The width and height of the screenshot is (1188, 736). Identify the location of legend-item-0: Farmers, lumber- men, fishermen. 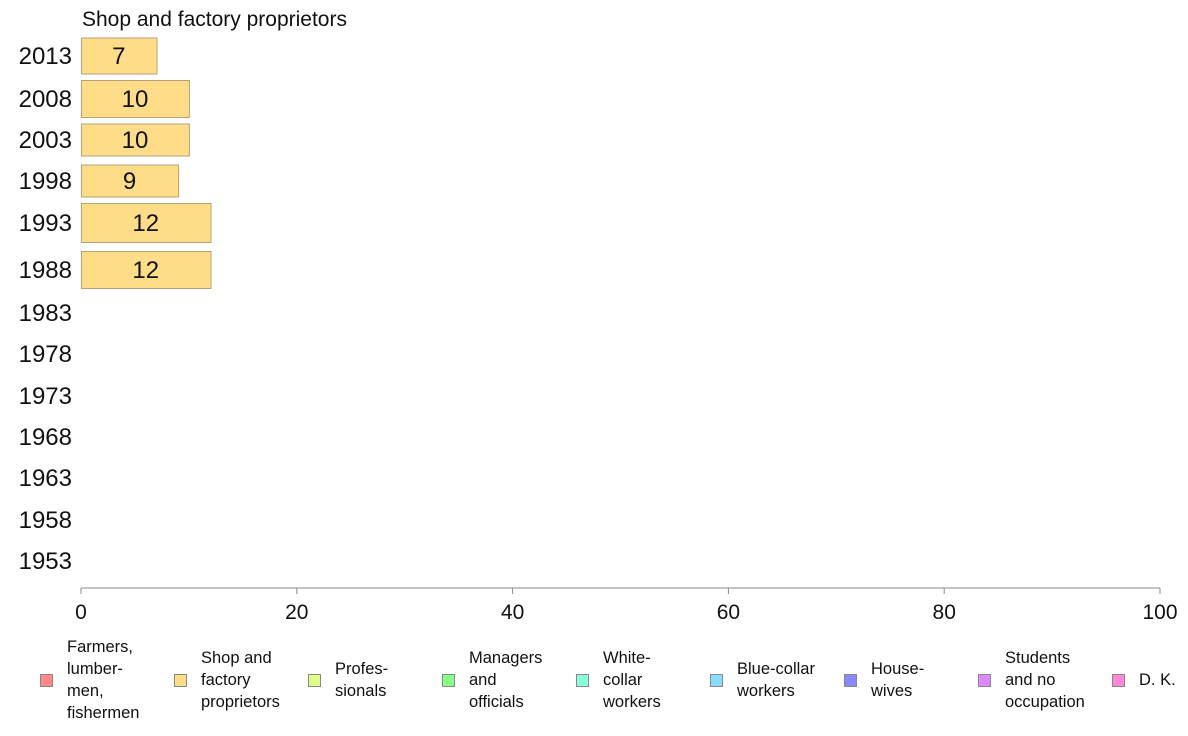
(89, 680).